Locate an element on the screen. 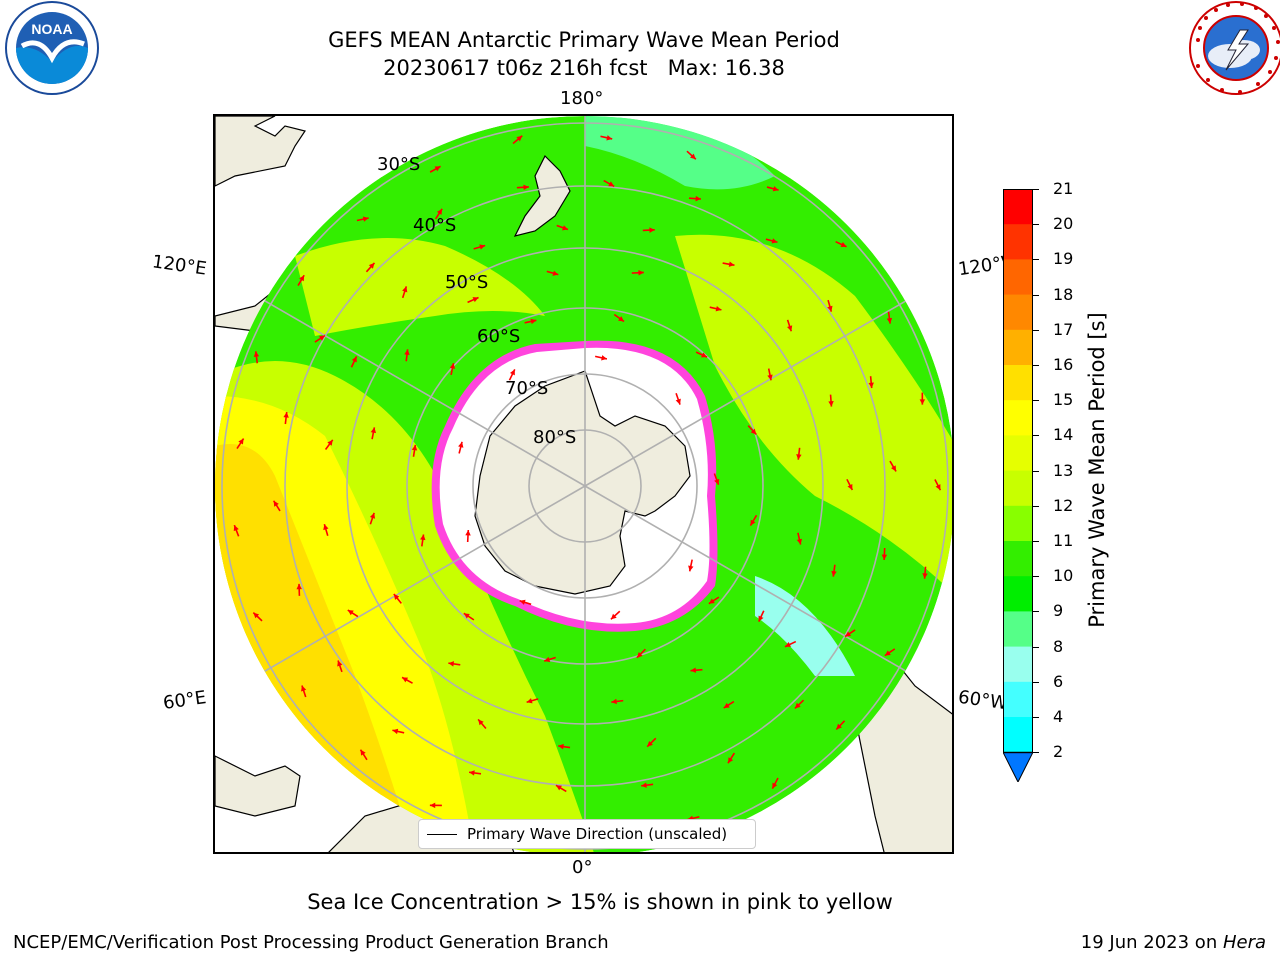  legend-line-icon is located at coordinates (442, 834).